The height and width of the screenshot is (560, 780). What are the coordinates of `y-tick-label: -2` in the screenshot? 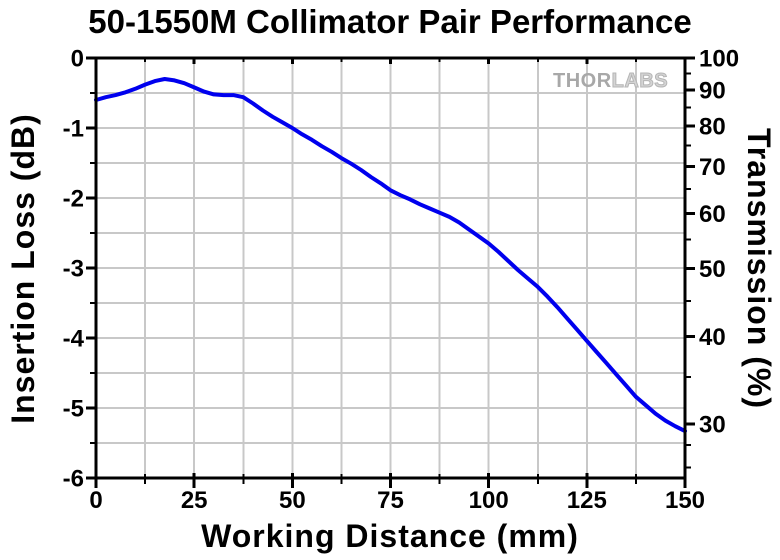 It's located at (73, 199).